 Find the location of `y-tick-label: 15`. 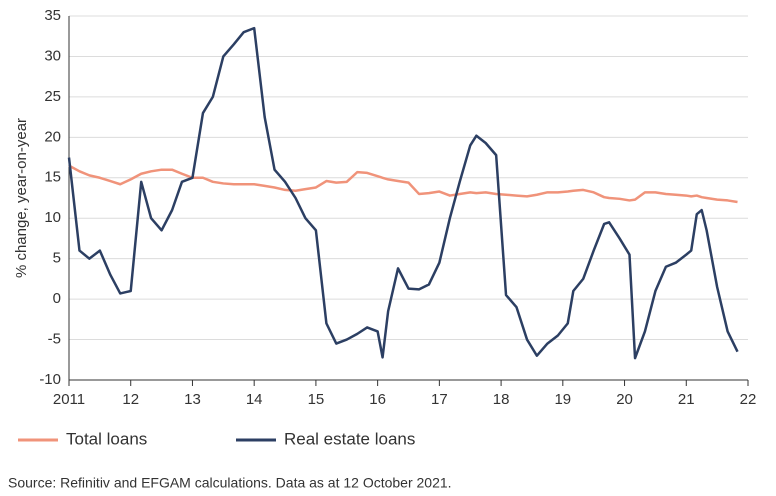

y-tick-label: 15 is located at coordinates (52, 177).